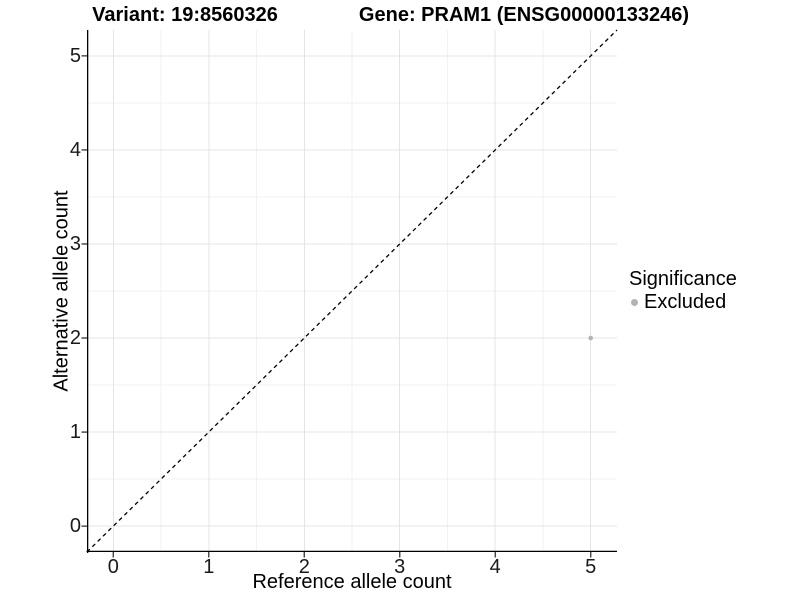 The width and height of the screenshot is (800, 600). Describe the element at coordinates (304, 567) in the screenshot. I see `x-tick-label: 2` at that location.